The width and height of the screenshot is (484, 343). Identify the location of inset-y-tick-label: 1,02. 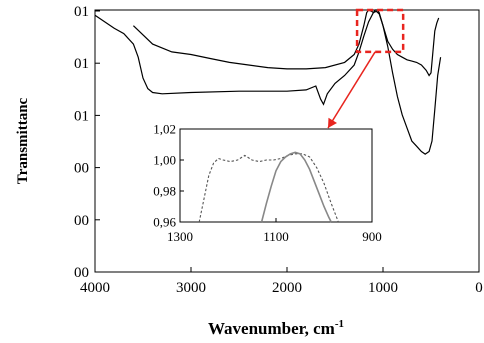
(164, 129).